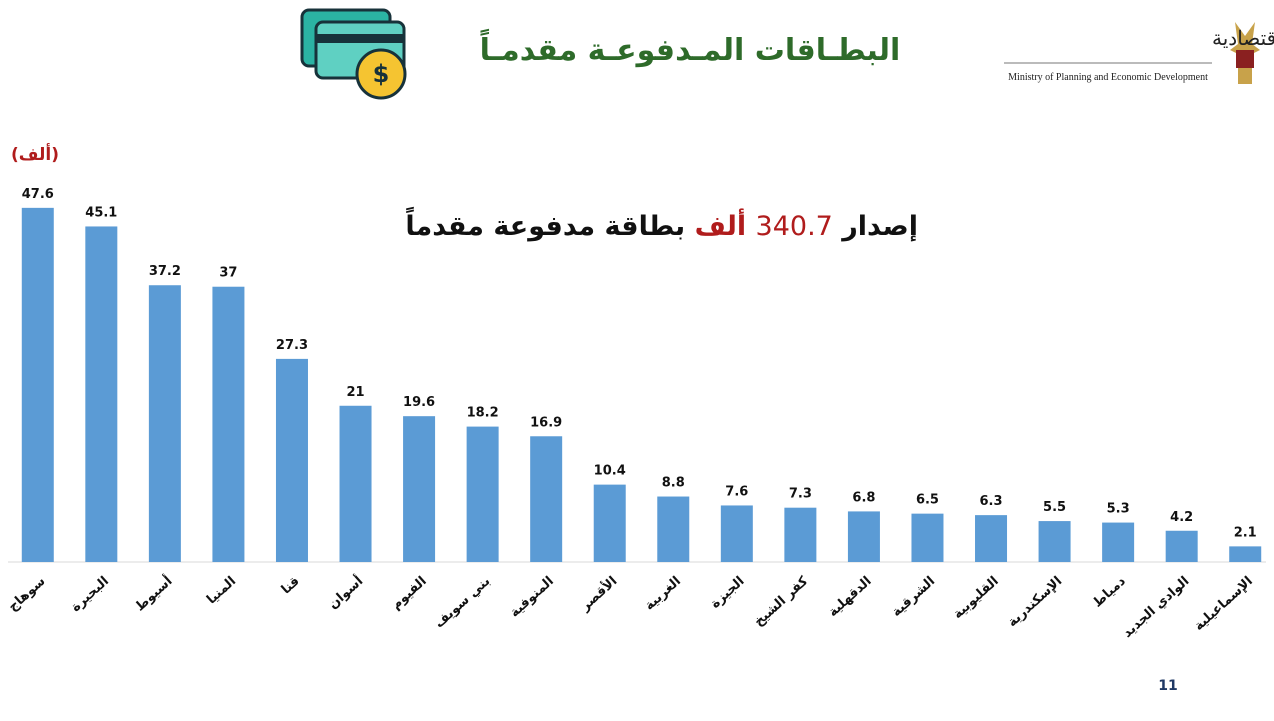 This screenshot has width=1274, height=721. Describe the element at coordinates (690, 48) in the screenshot. I see `chart-title: البطـاقات المـدفوعـة مقدمـاً` at that location.